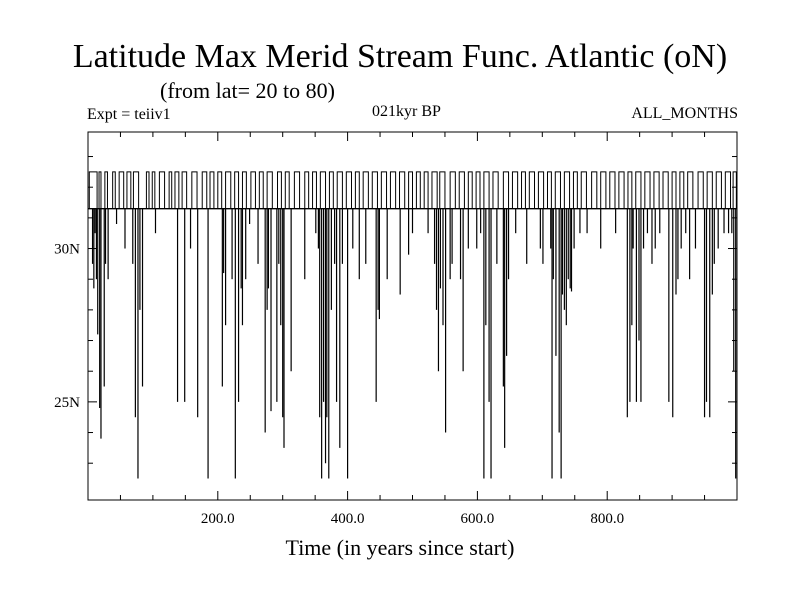  I want to click on x-tick-label: 400.0, so click(348, 519).